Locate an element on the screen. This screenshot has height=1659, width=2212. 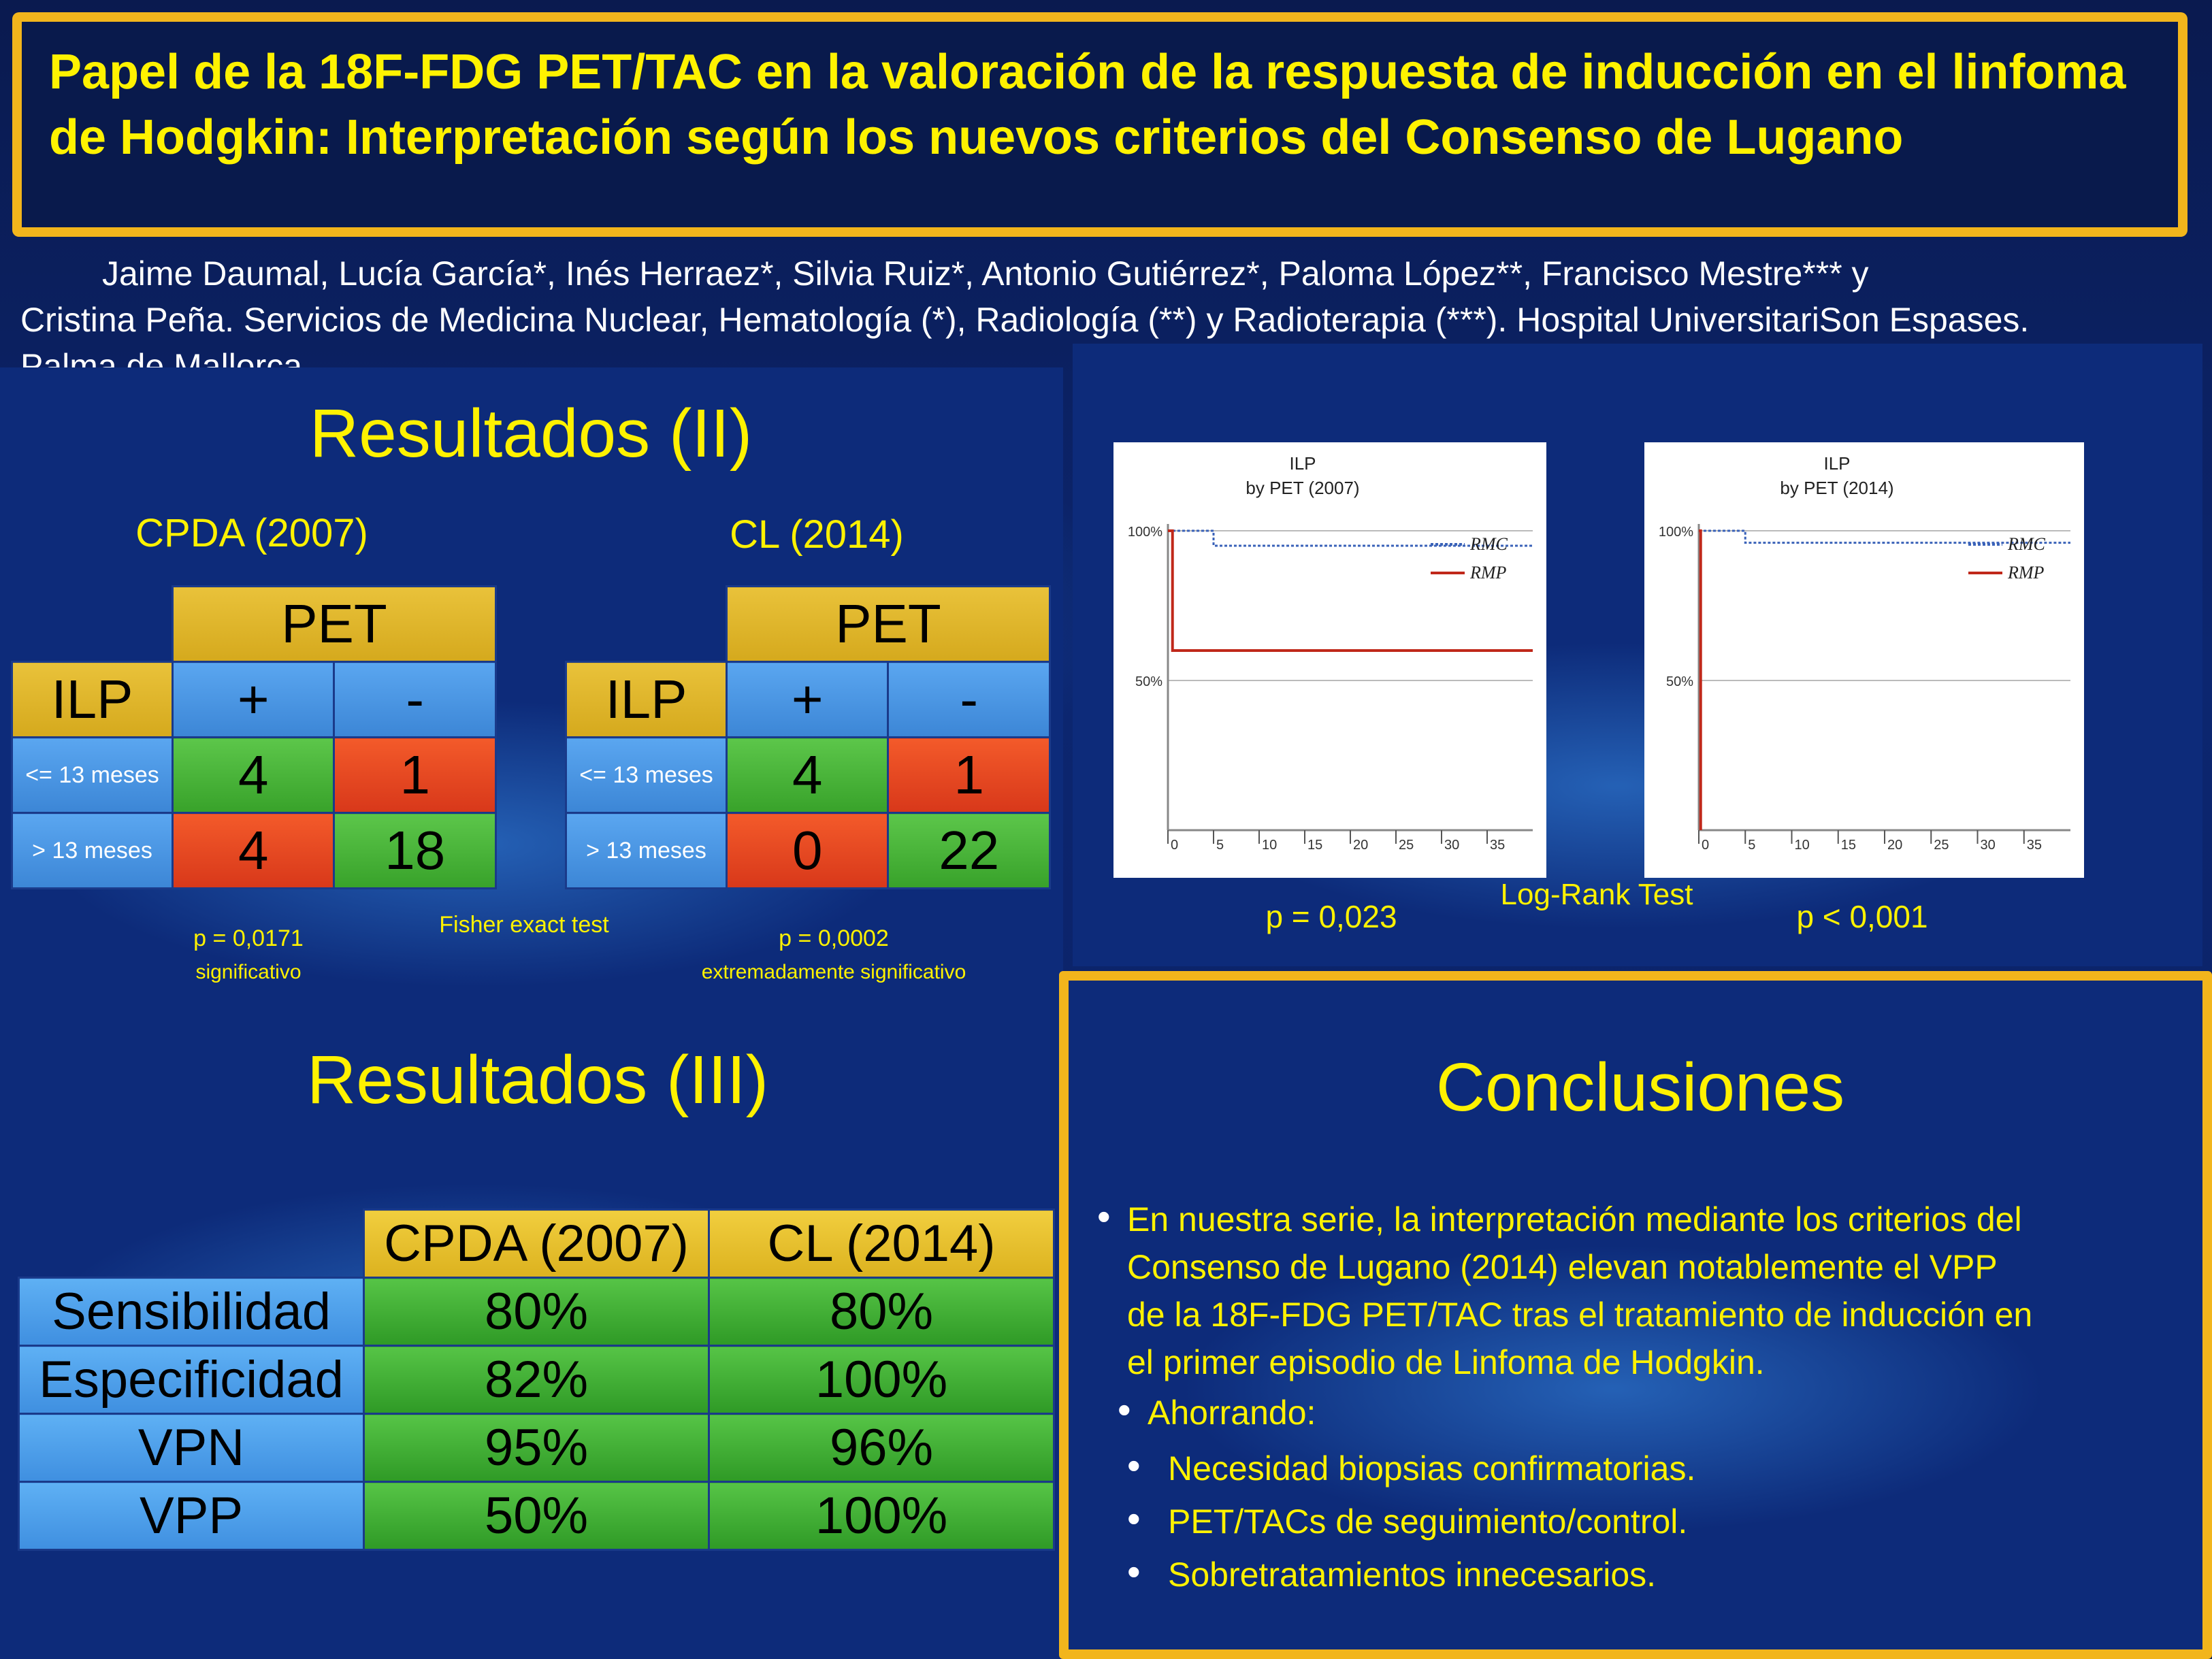
legend-label: RMC is located at coordinates (1488, 544).